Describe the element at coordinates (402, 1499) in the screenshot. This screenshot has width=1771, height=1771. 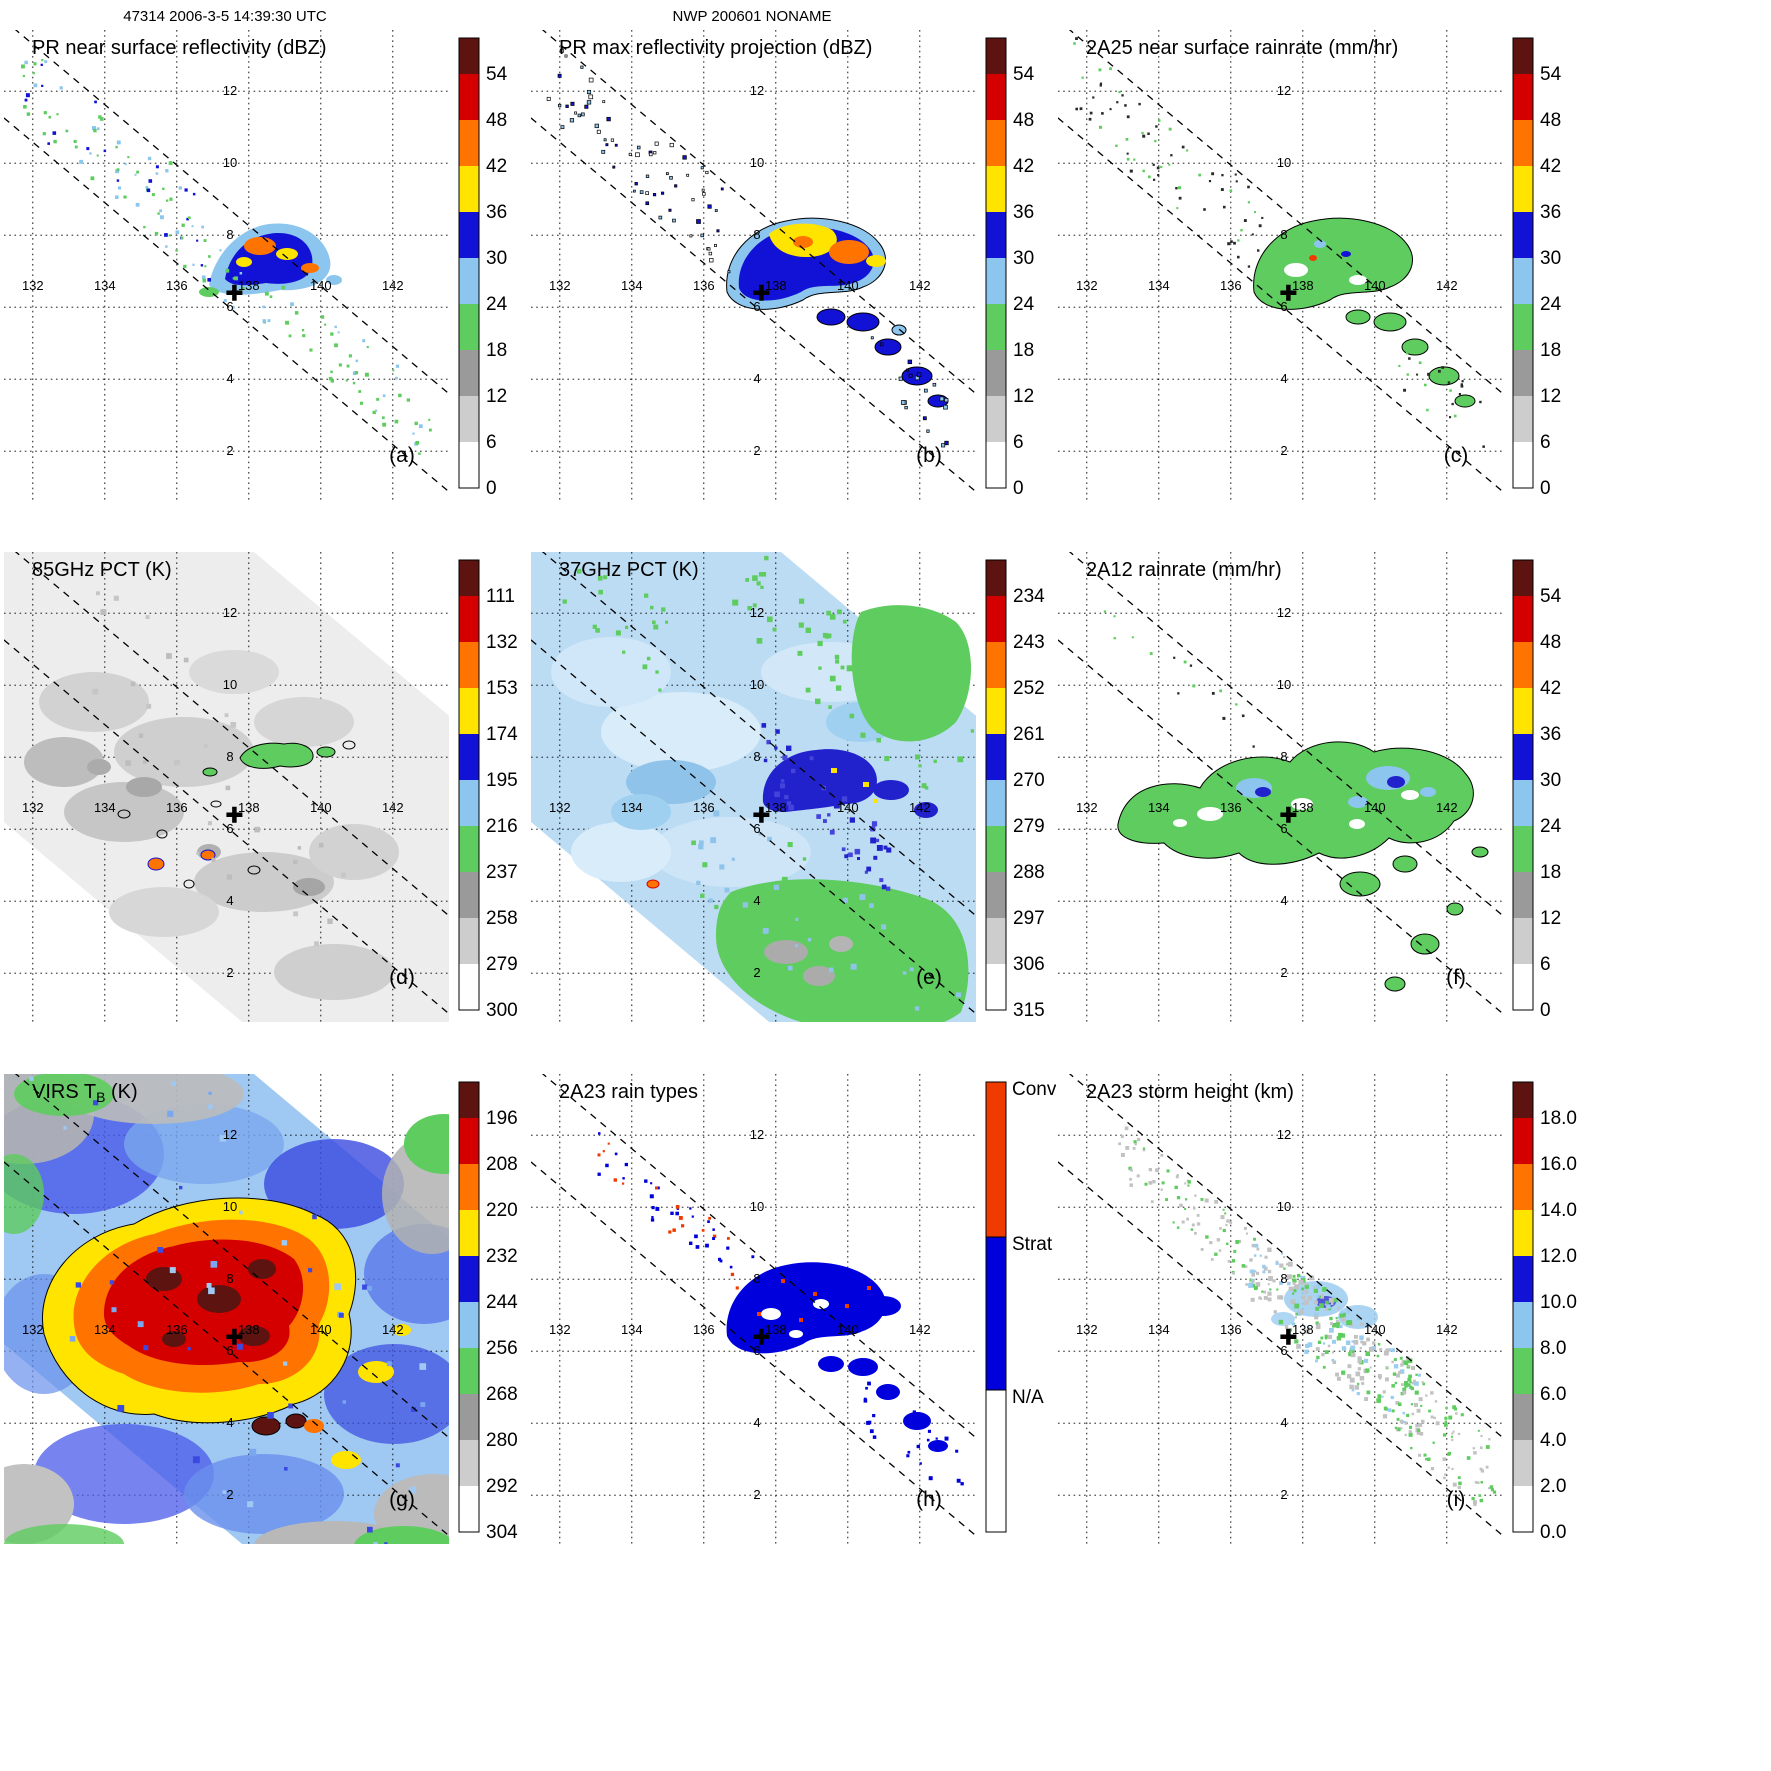
I see `panel-letter: (g)` at that location.